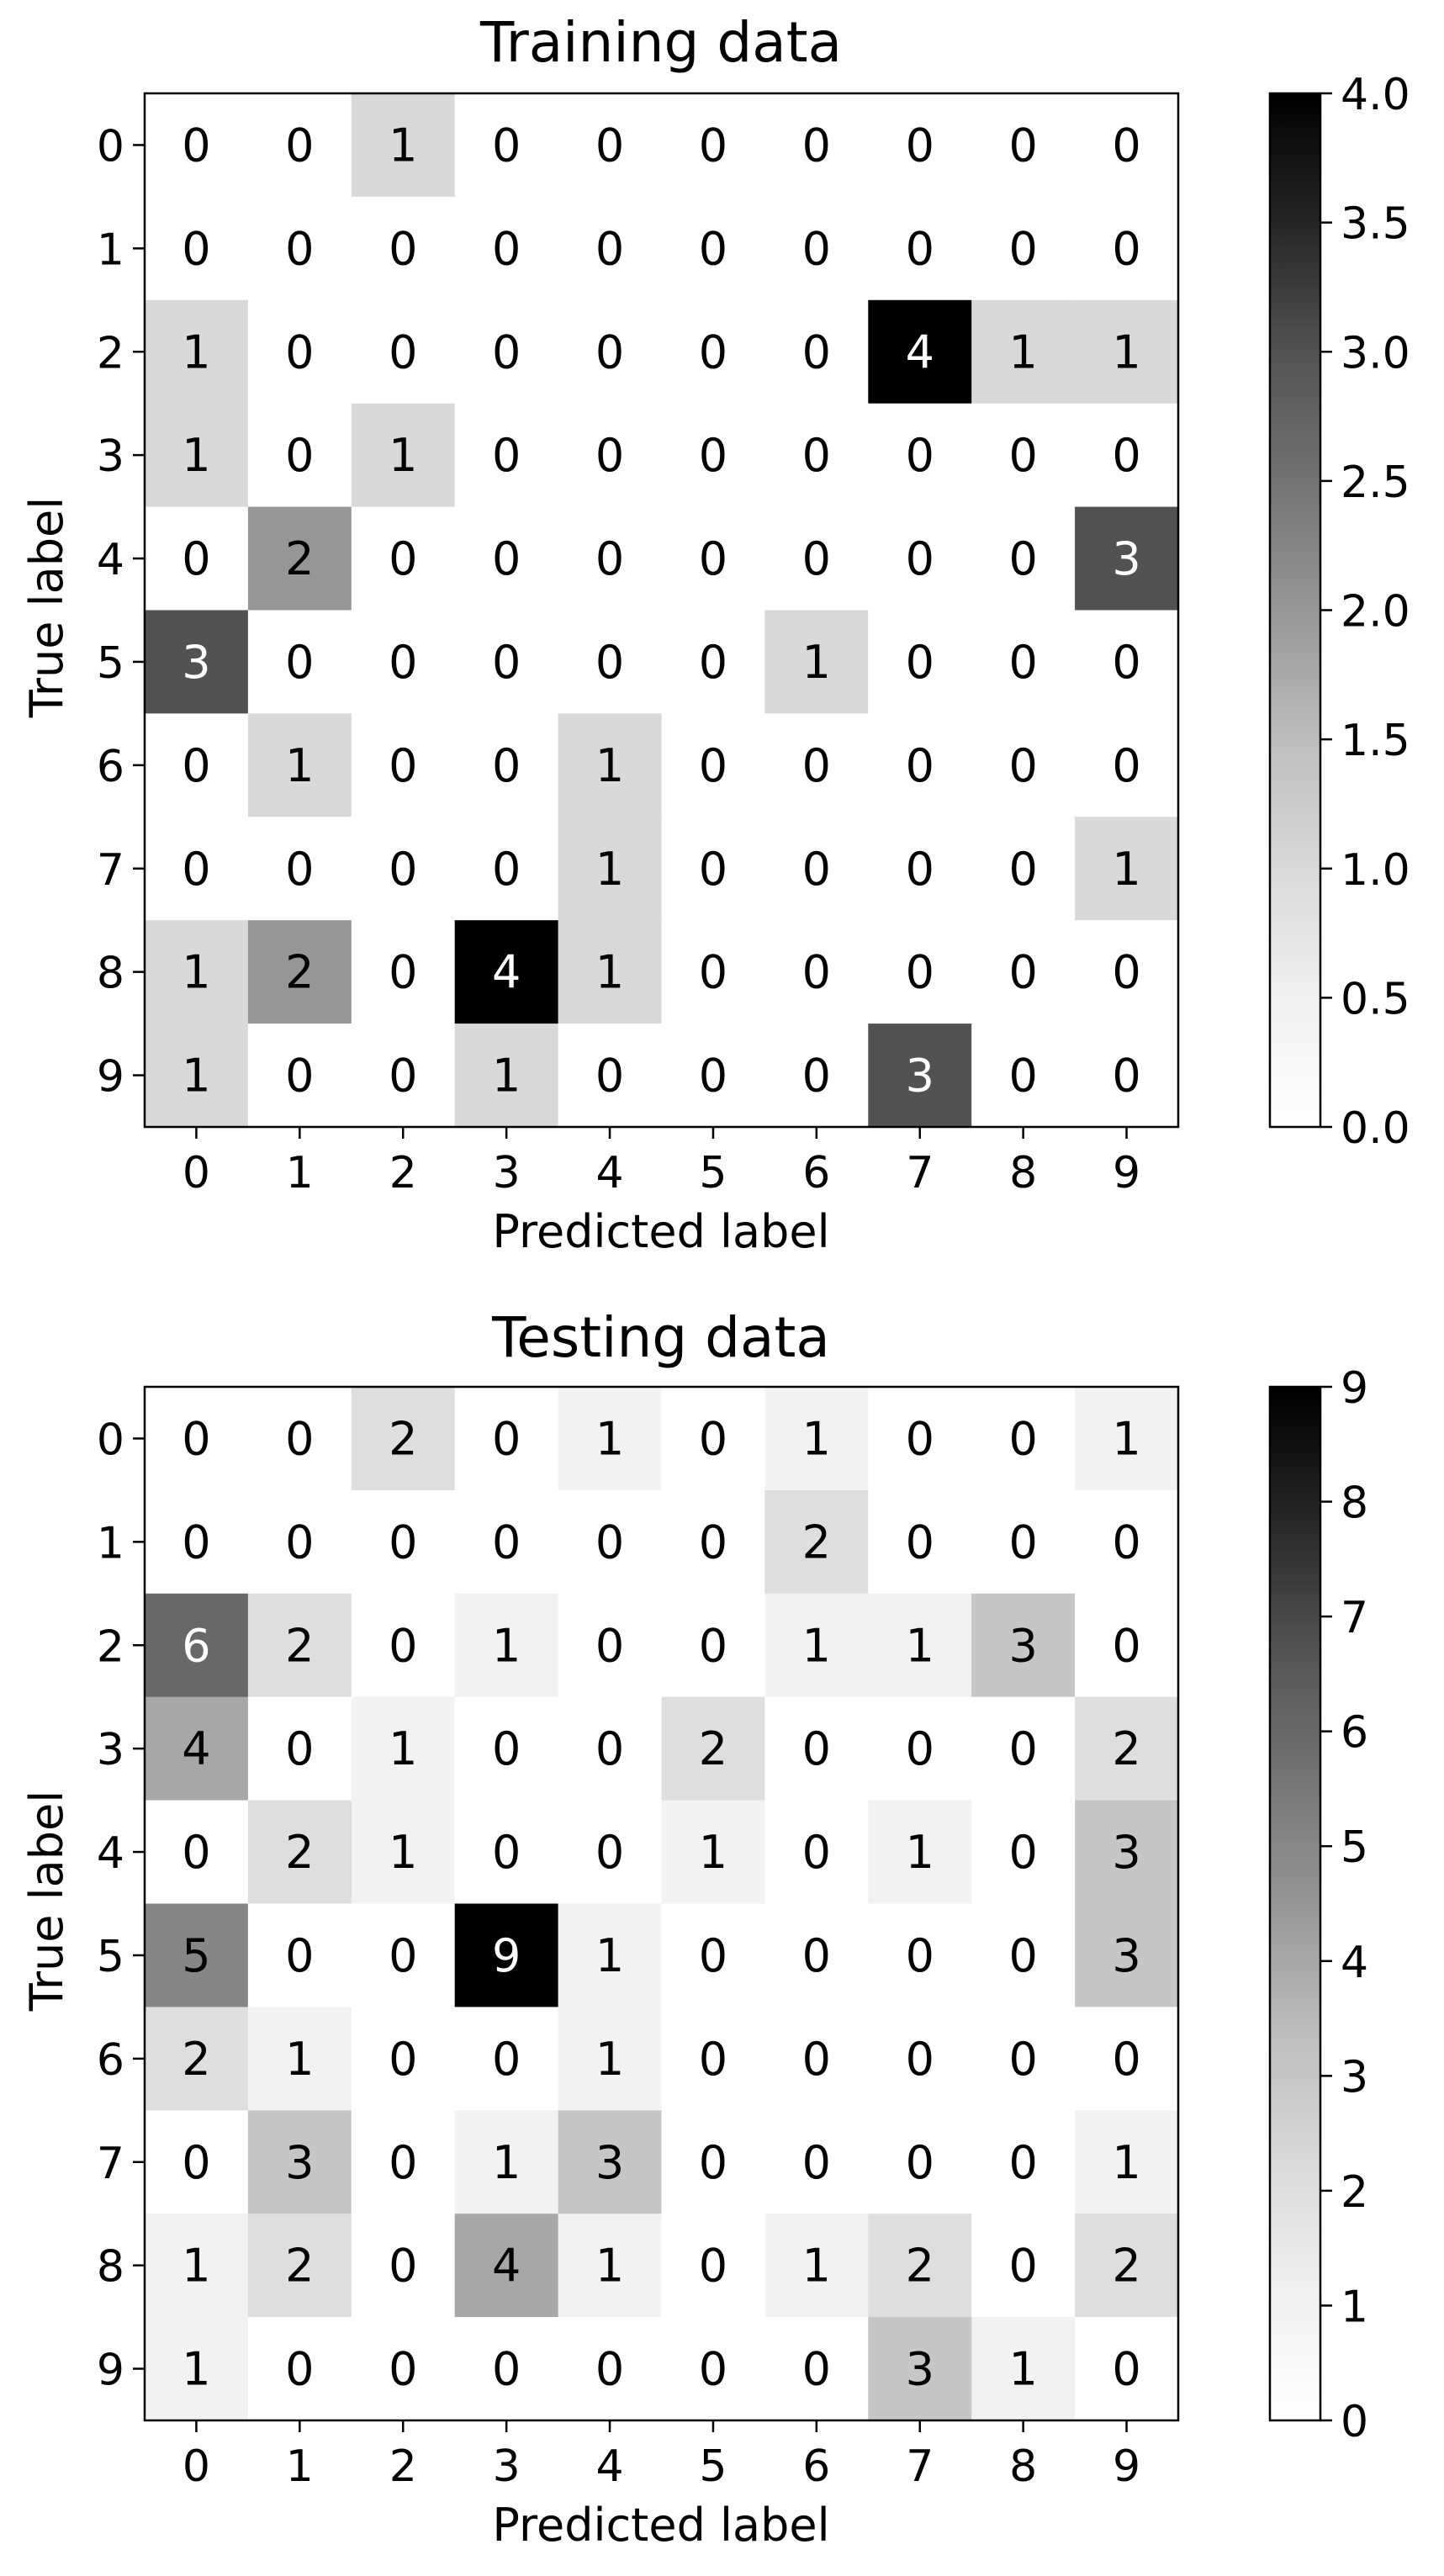 This screenshot has height=2576, width=1444. What do you see at coordinates (111, 2371) in the screenshot?
I see `y-tick-label: 9` at bounding box center [111, 2371].